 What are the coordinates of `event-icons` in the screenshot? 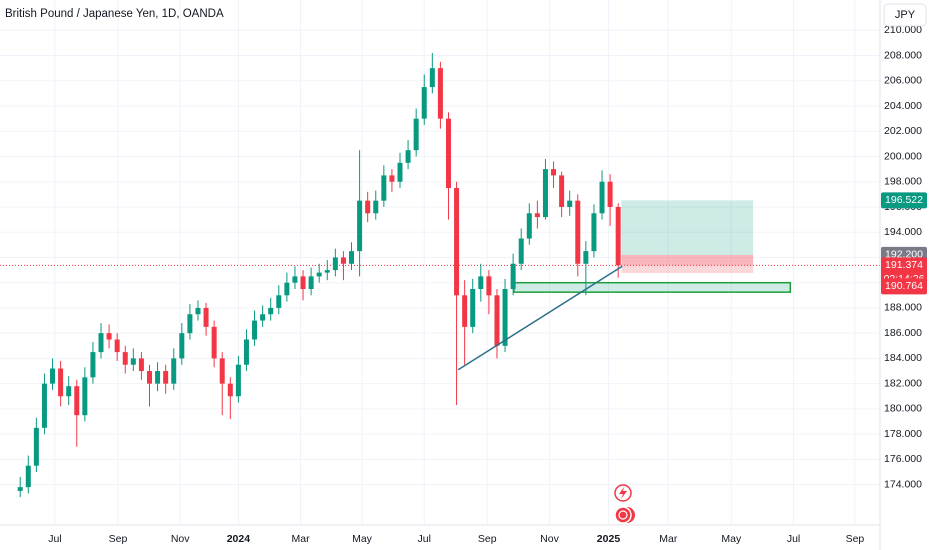 It's located at (624, 504).